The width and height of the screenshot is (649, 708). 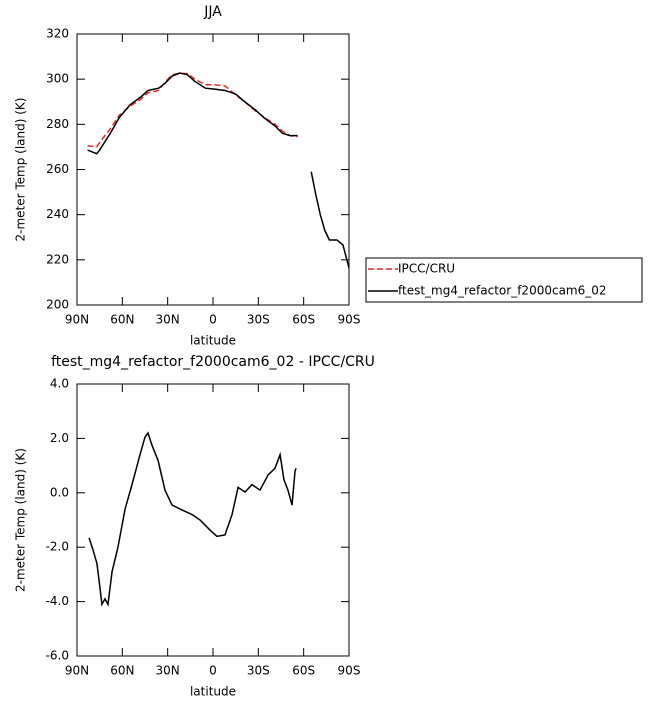 What do you see at coordinates (59, 438) in the screenshot?
I see `y-tick-label: 2.0` at bounding box center [59, 438].